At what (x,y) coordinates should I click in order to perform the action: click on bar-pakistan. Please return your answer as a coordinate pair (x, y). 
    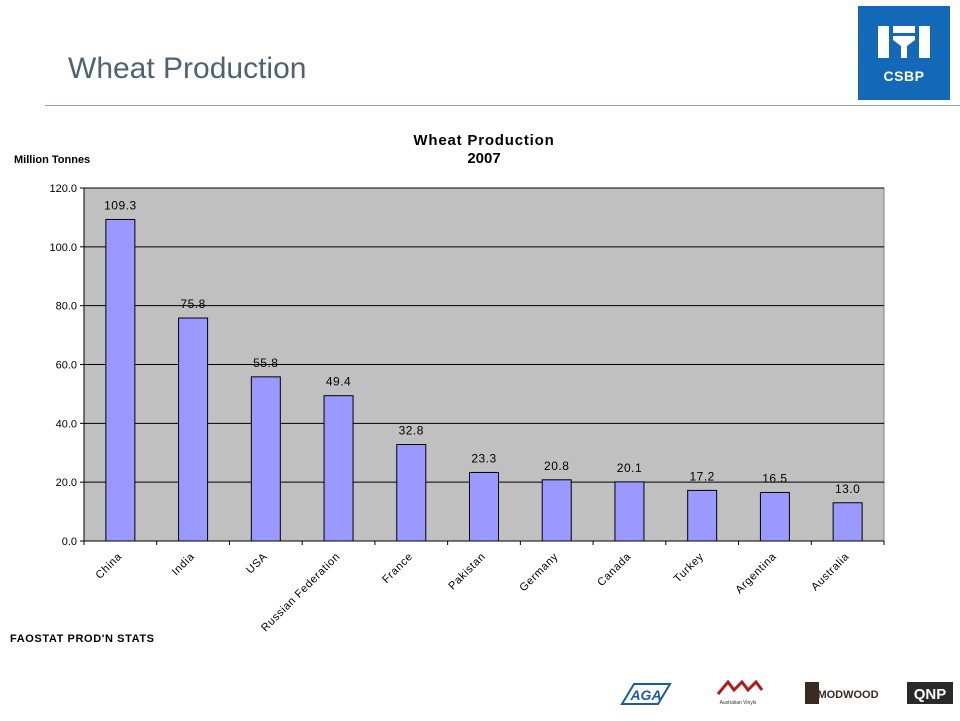
    Looking at the image, I should click on (484, 506).